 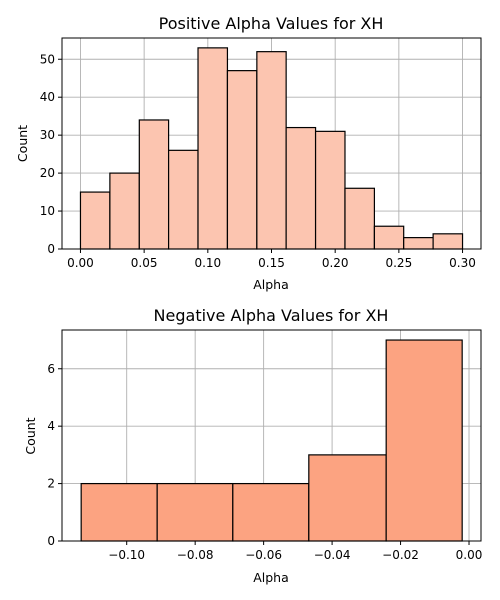 I want to click on y-tick-label: 50, so click(x=47, y=59).